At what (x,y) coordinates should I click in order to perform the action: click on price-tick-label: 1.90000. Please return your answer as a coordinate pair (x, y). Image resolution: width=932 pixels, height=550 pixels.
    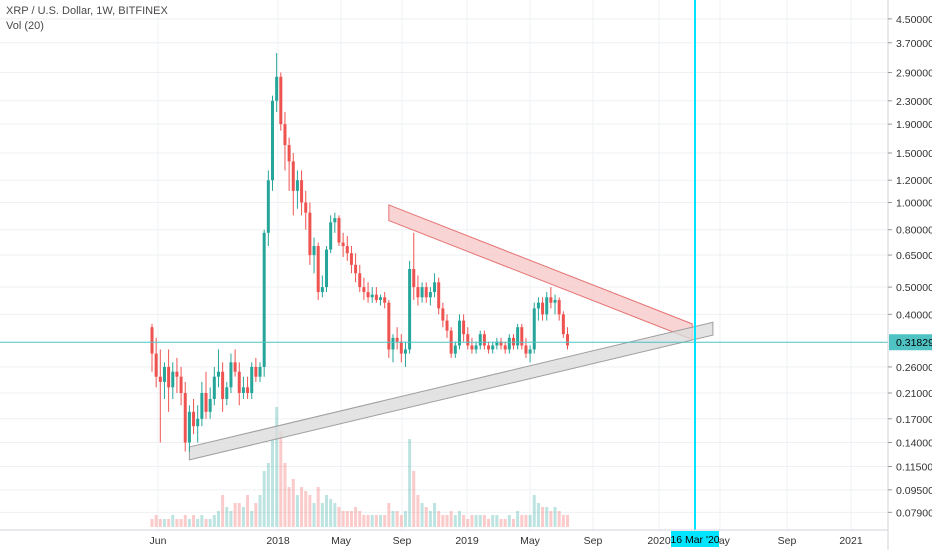
    Looking at the image, I should click on (914, 125).